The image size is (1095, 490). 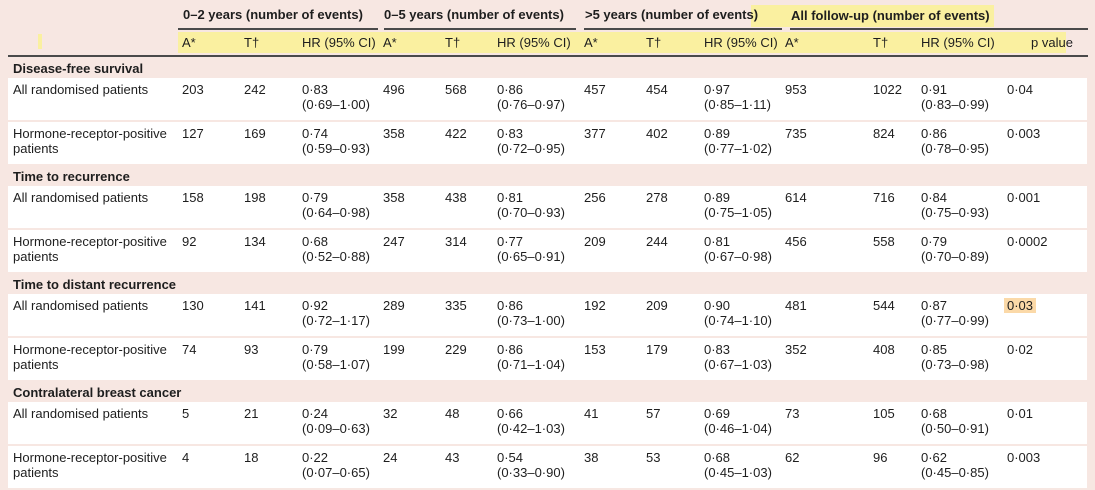 What do you see at coordinates (738, 472) in the screenshot?
I see `ci-value: (0·45–1·03)` at bounding box center [738, 472].